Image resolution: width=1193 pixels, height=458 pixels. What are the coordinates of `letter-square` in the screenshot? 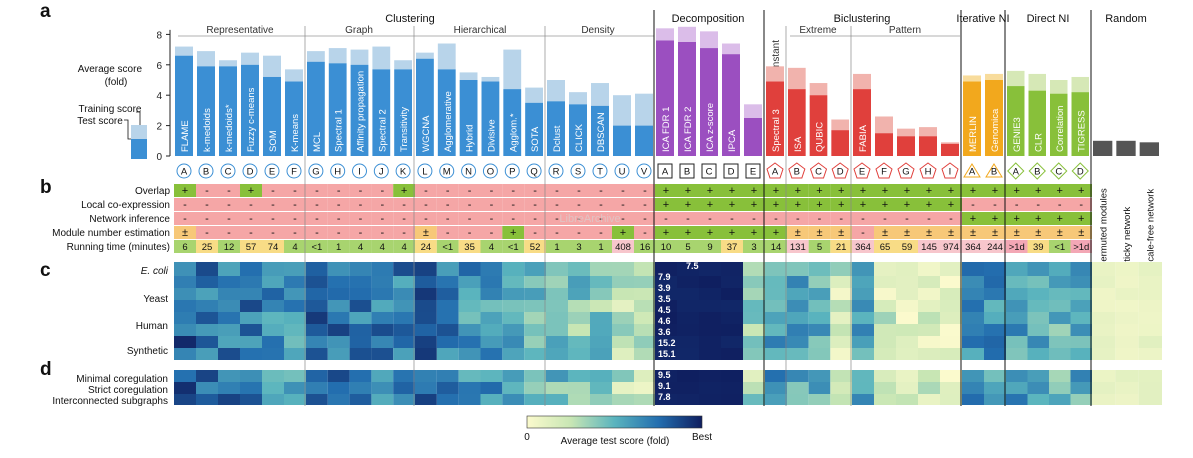 It's located at (687, 171).